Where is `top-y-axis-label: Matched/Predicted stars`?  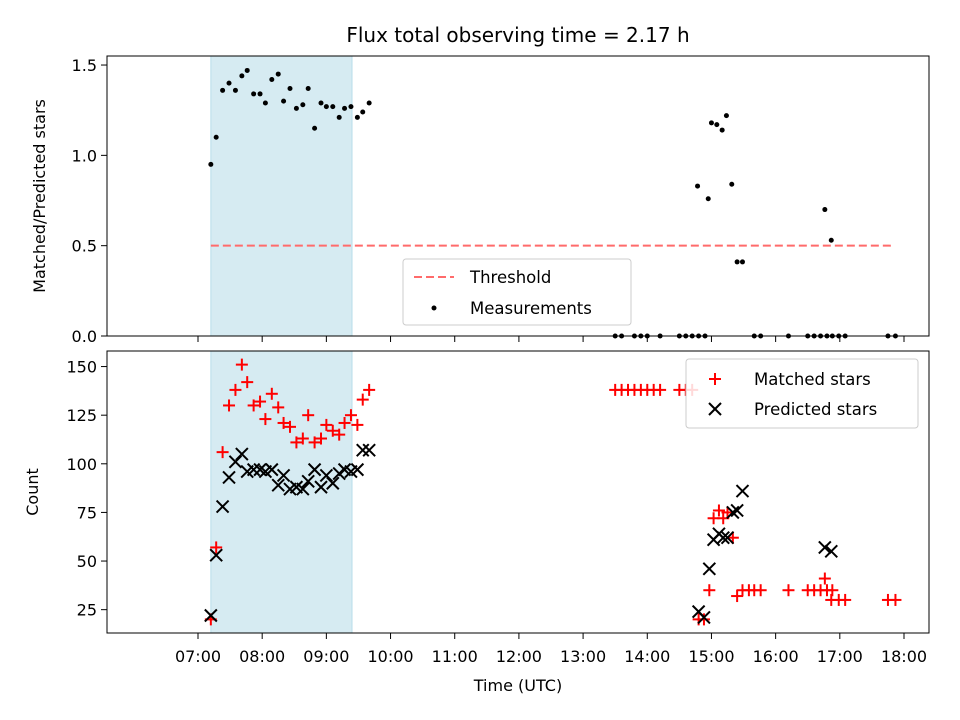 top-y-axis-label: Matched/Predicted stars is located at coordinates (39, 196).